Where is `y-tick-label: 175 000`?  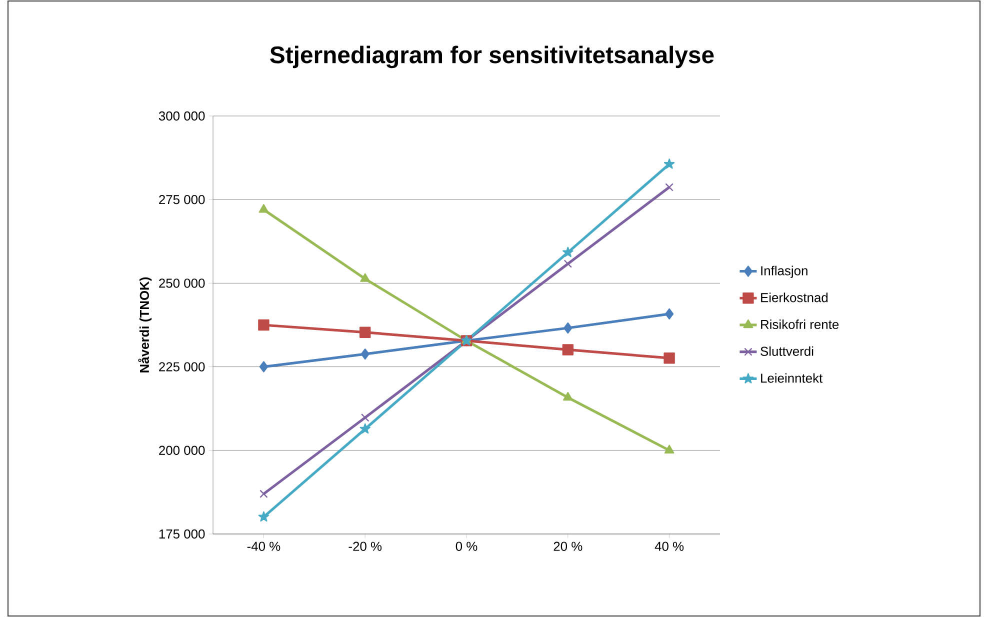
y-tick-label: 175 000 is located at coordinates (182, 534).